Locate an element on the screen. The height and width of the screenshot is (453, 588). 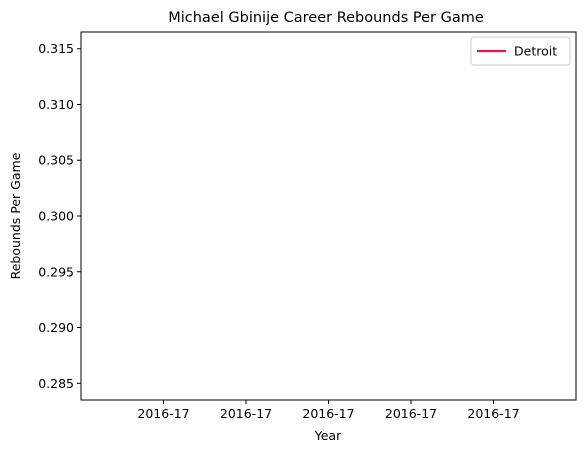
y-tick-label: 0.310 is located at coordinates (56, 104).